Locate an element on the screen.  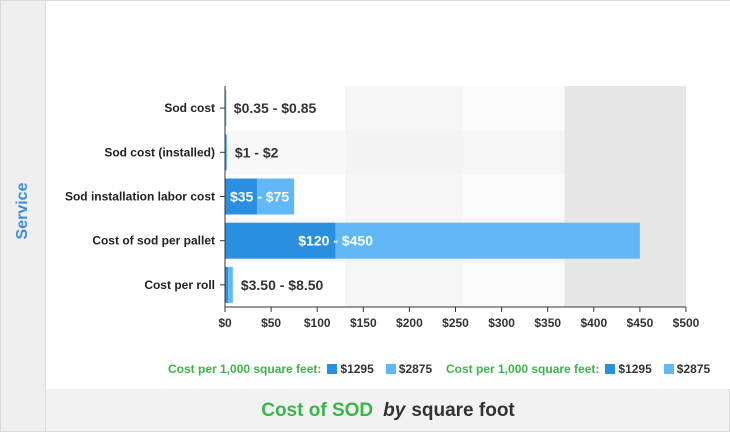
category-label: Cost per roll is located at coordinates (179, 285).